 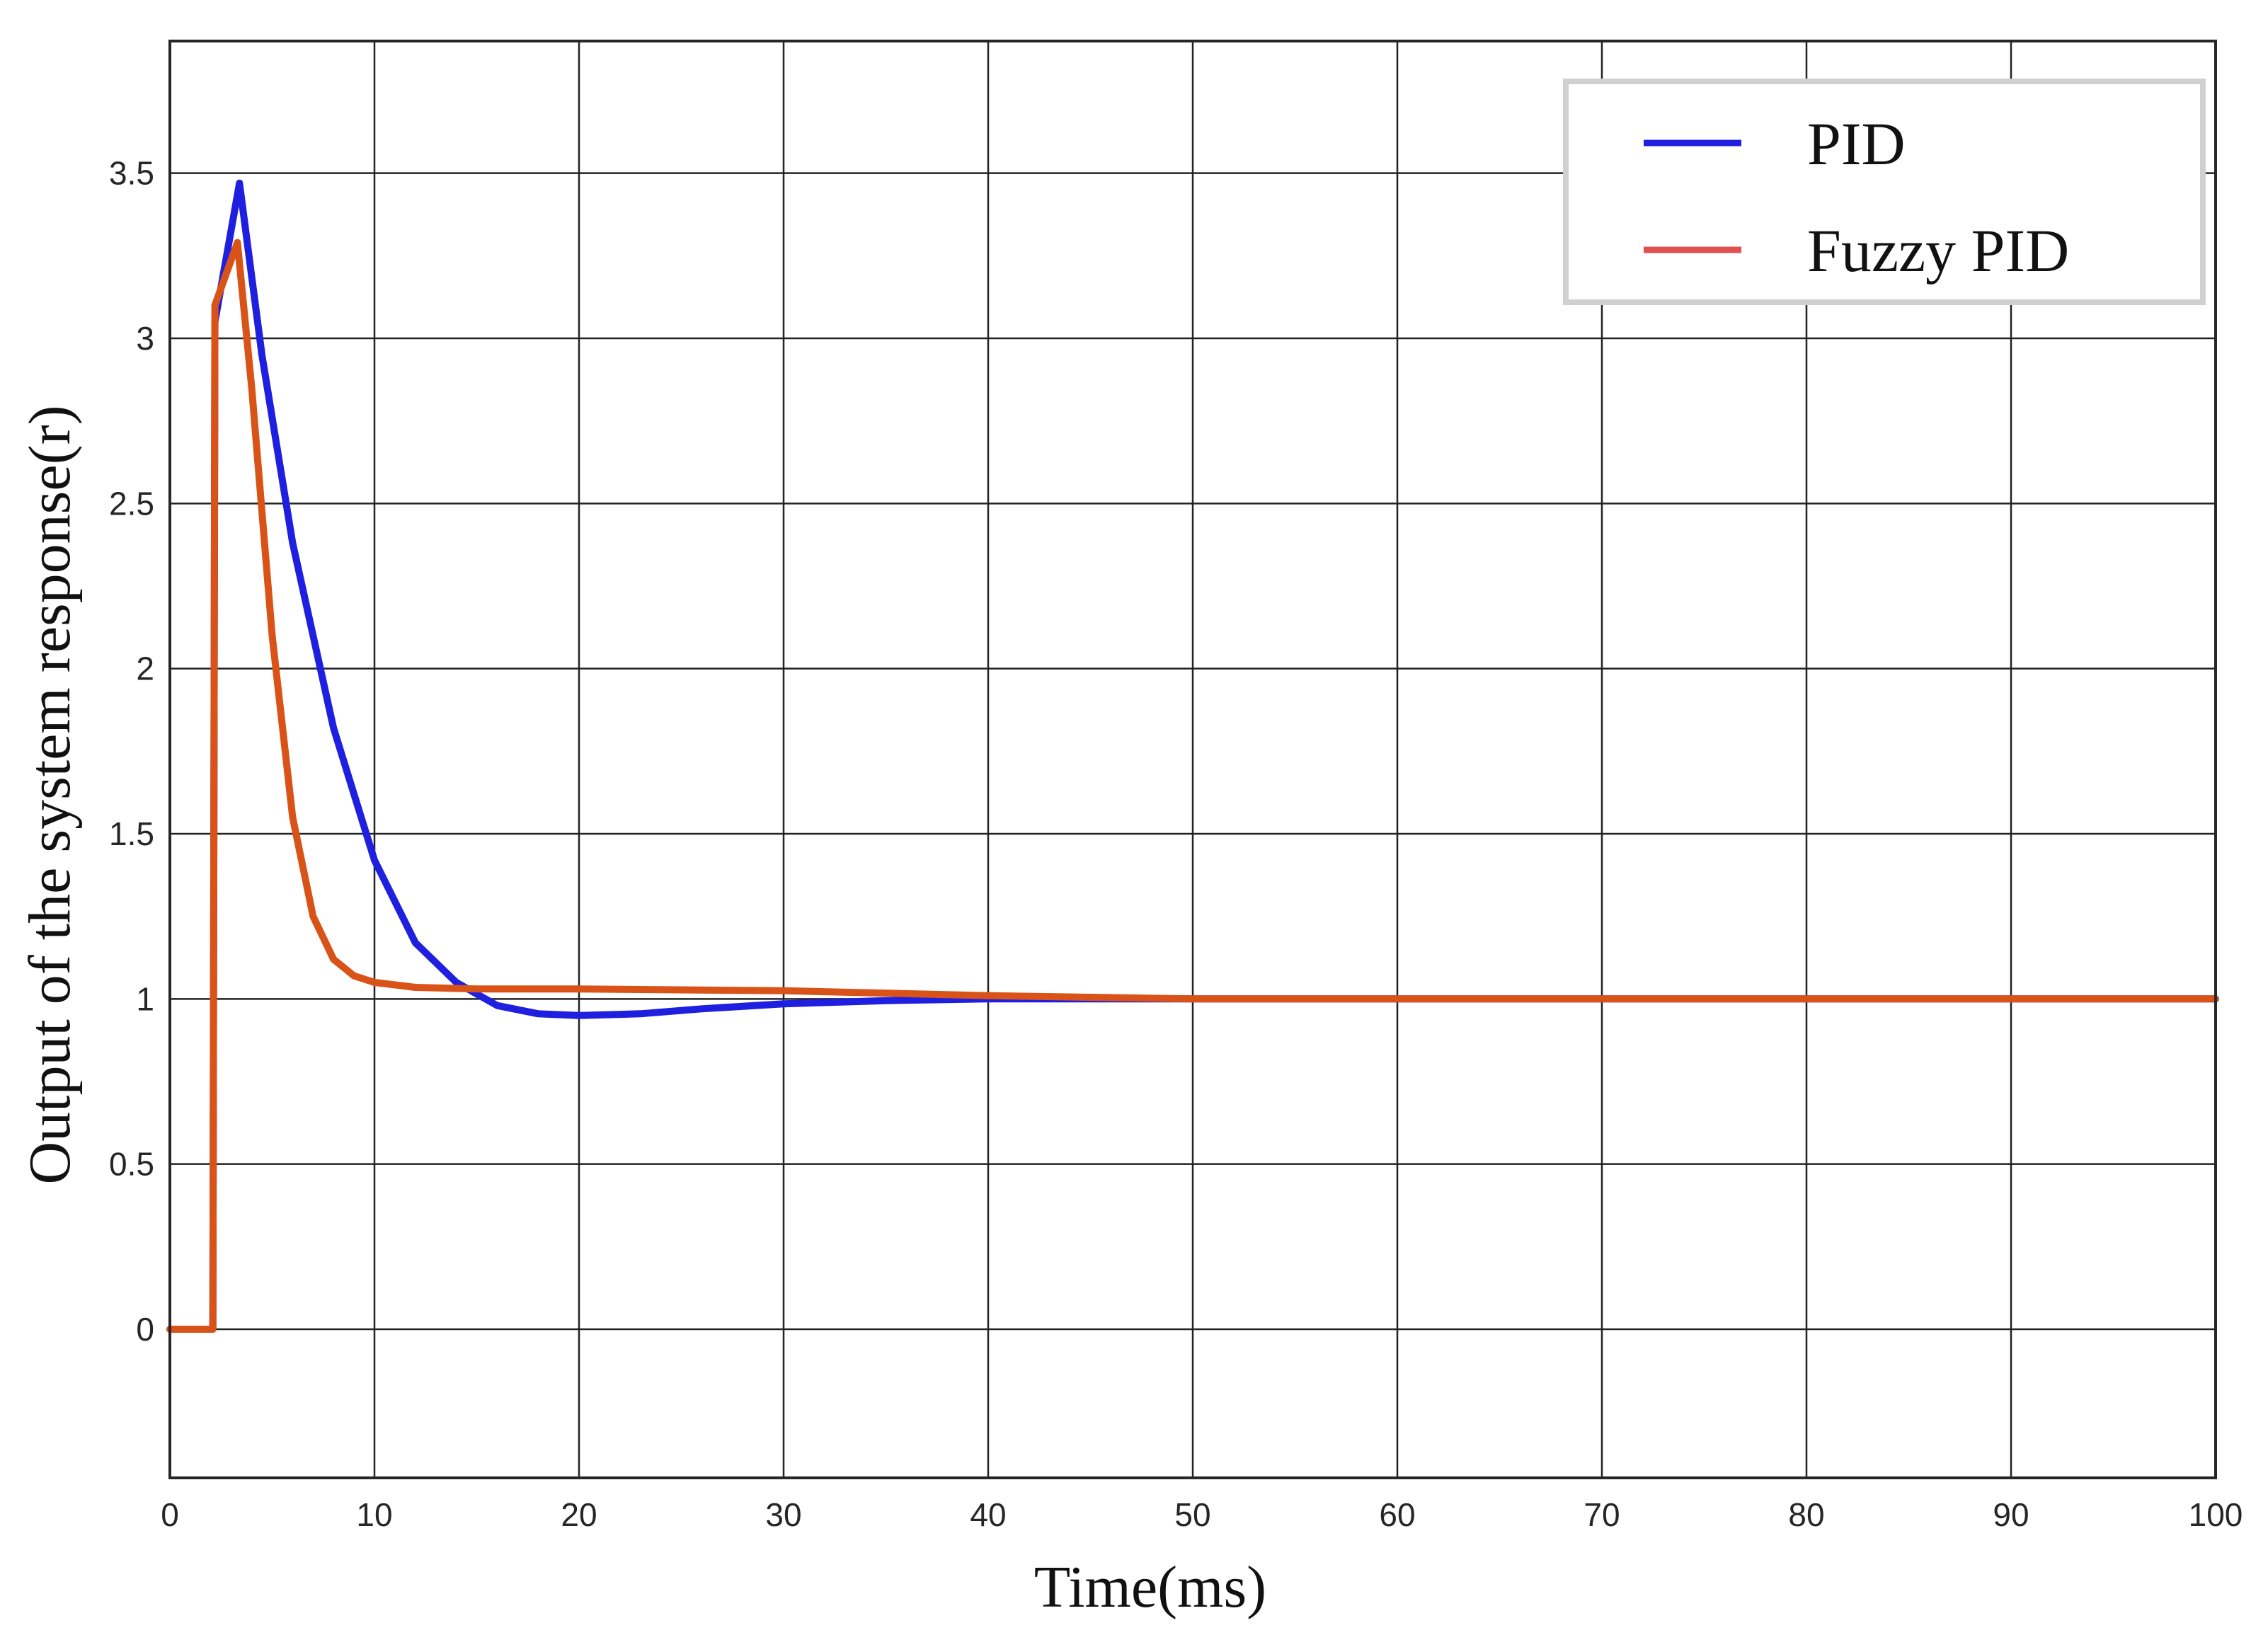 What do you see at coordinates (145, 1329) in the screenshot?
I see `y-tick-label: 0` at bounding box center [145, 1329].